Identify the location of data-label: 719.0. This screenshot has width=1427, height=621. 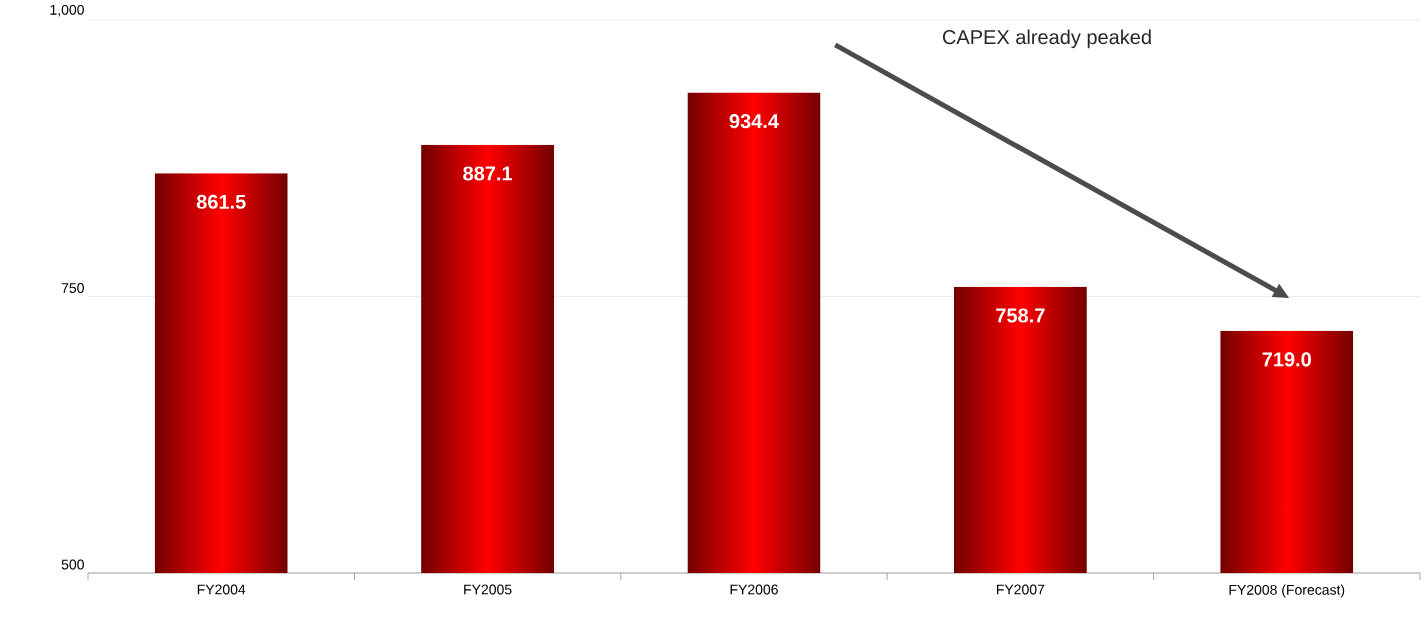
(1286, 359).